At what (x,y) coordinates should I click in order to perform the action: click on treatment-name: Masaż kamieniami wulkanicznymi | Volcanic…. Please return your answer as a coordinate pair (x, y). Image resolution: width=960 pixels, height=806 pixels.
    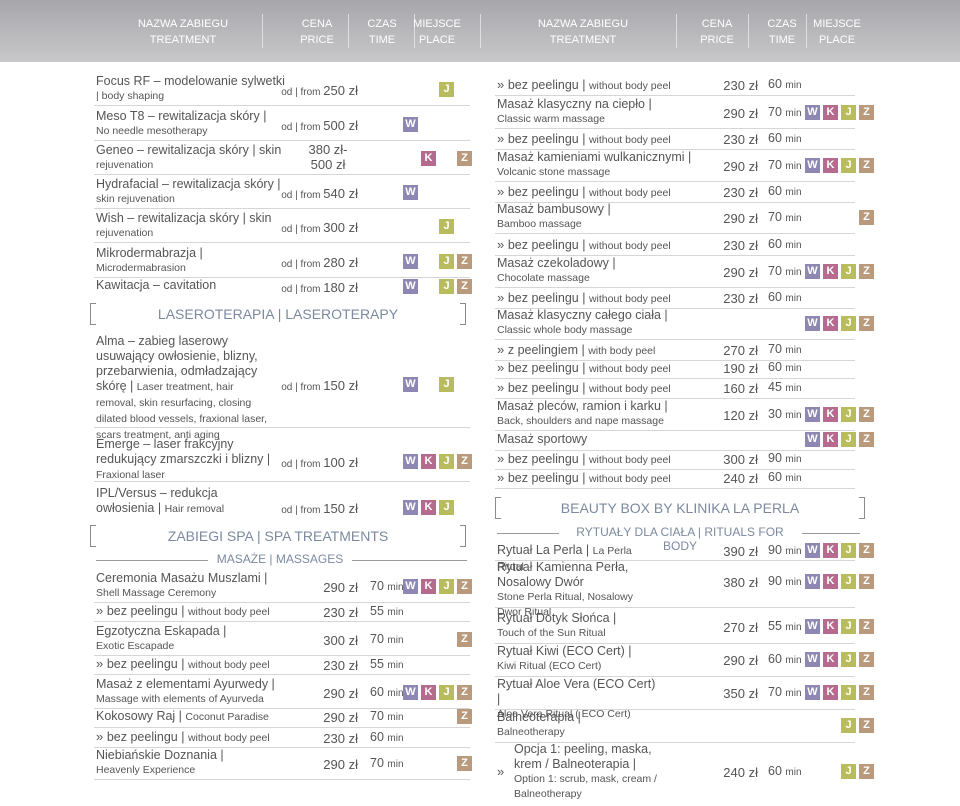
    Looking at the image, I should click on (597, 165).